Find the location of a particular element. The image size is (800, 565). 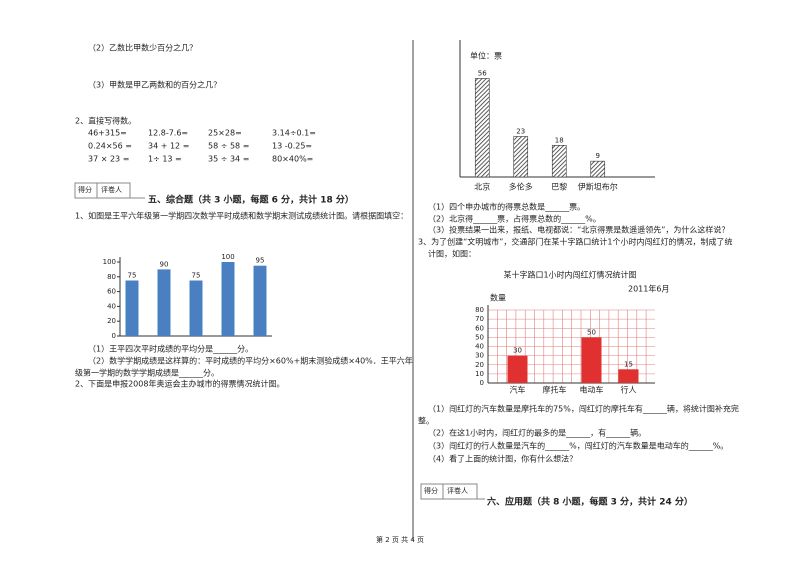

question: 整。 is located at coordinates (426, 421).